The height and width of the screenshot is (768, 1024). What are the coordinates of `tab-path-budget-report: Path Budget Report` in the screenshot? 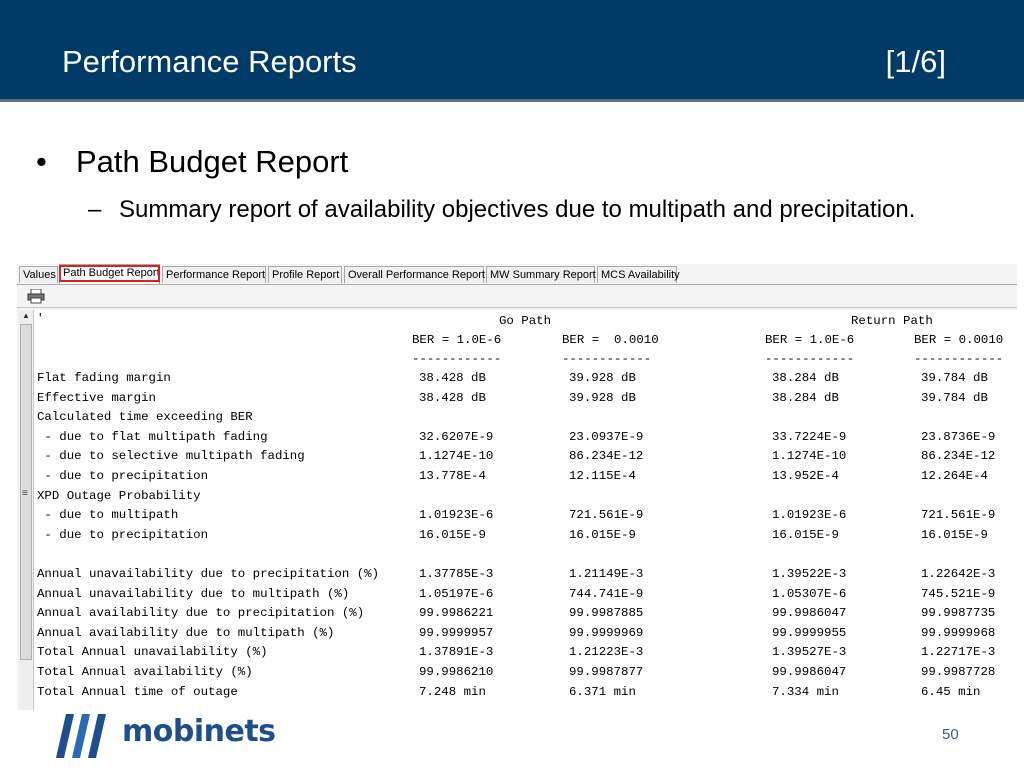 It's located at (109, 274).